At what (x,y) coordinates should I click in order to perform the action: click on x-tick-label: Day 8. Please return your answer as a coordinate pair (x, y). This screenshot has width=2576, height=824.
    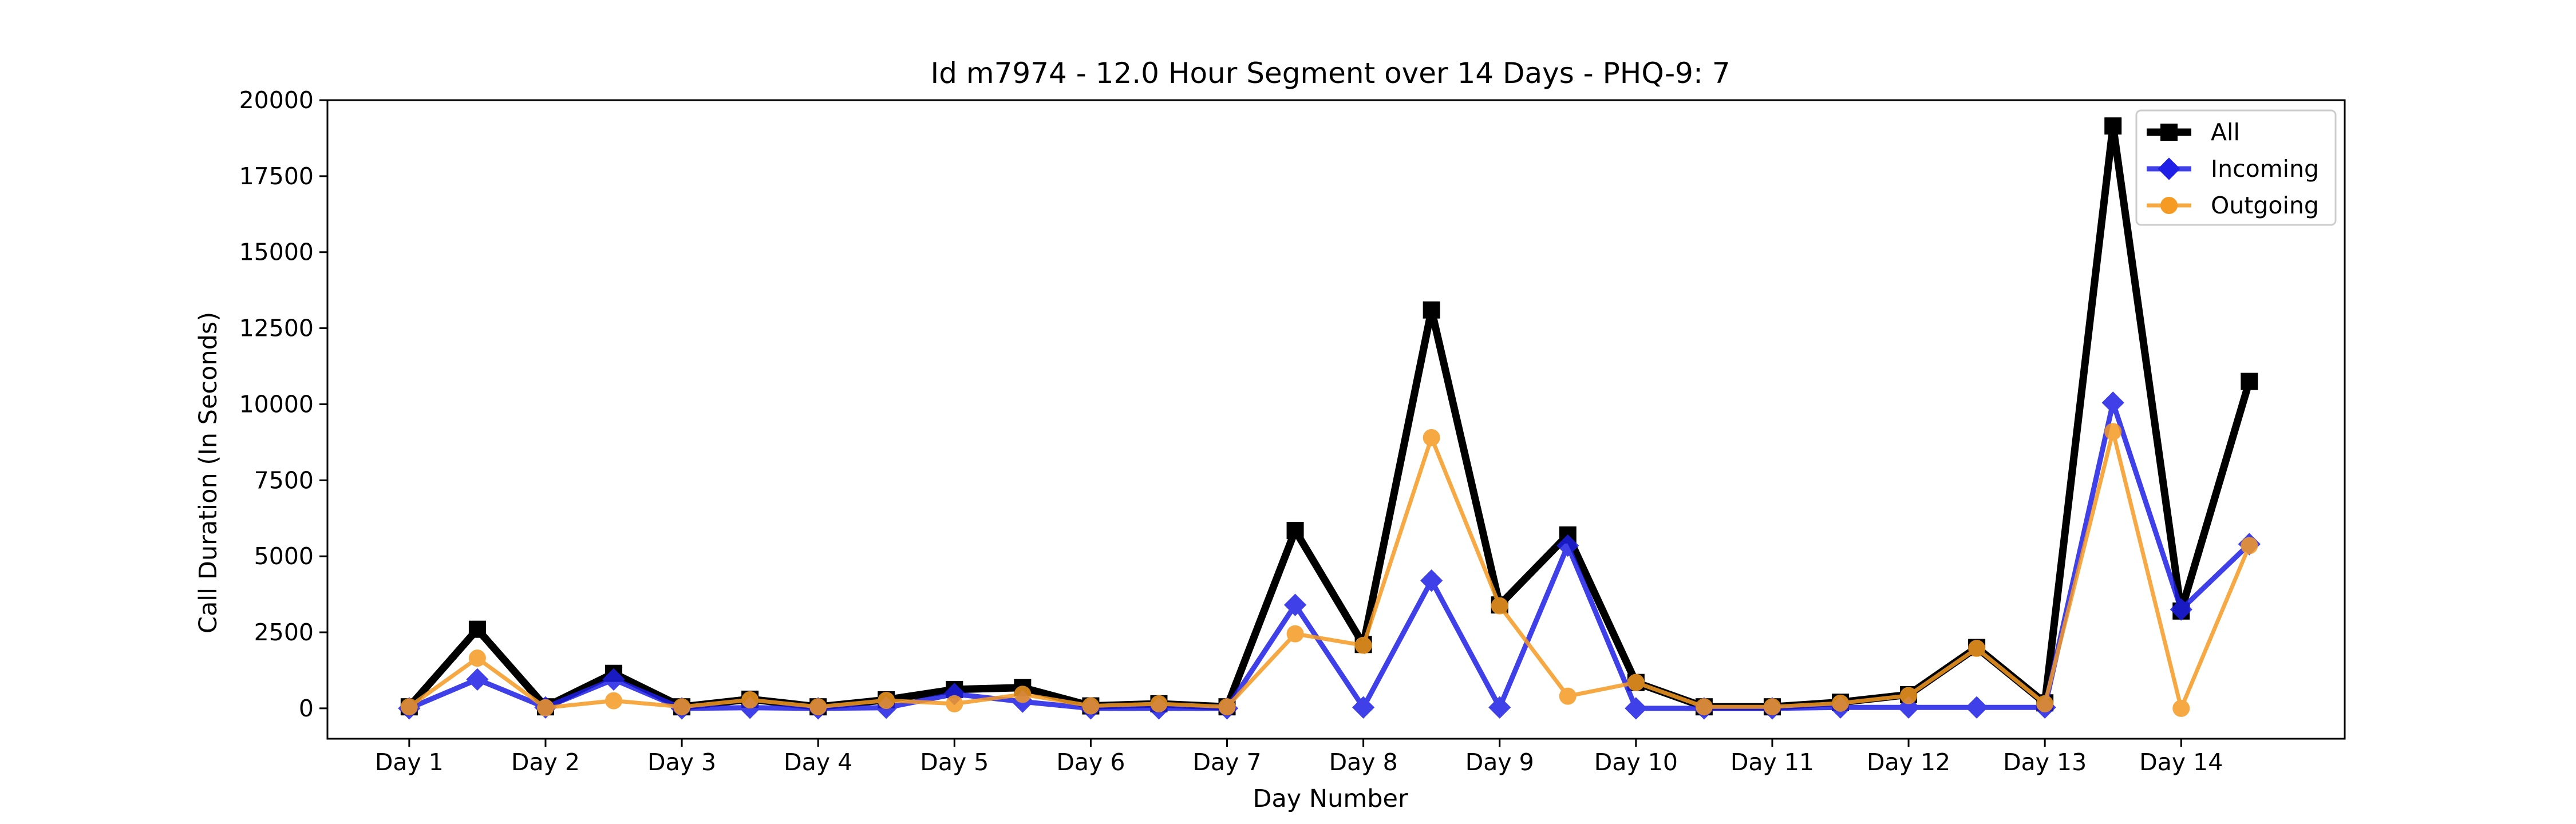
    Looking at the image, I should click on (1363, 762).